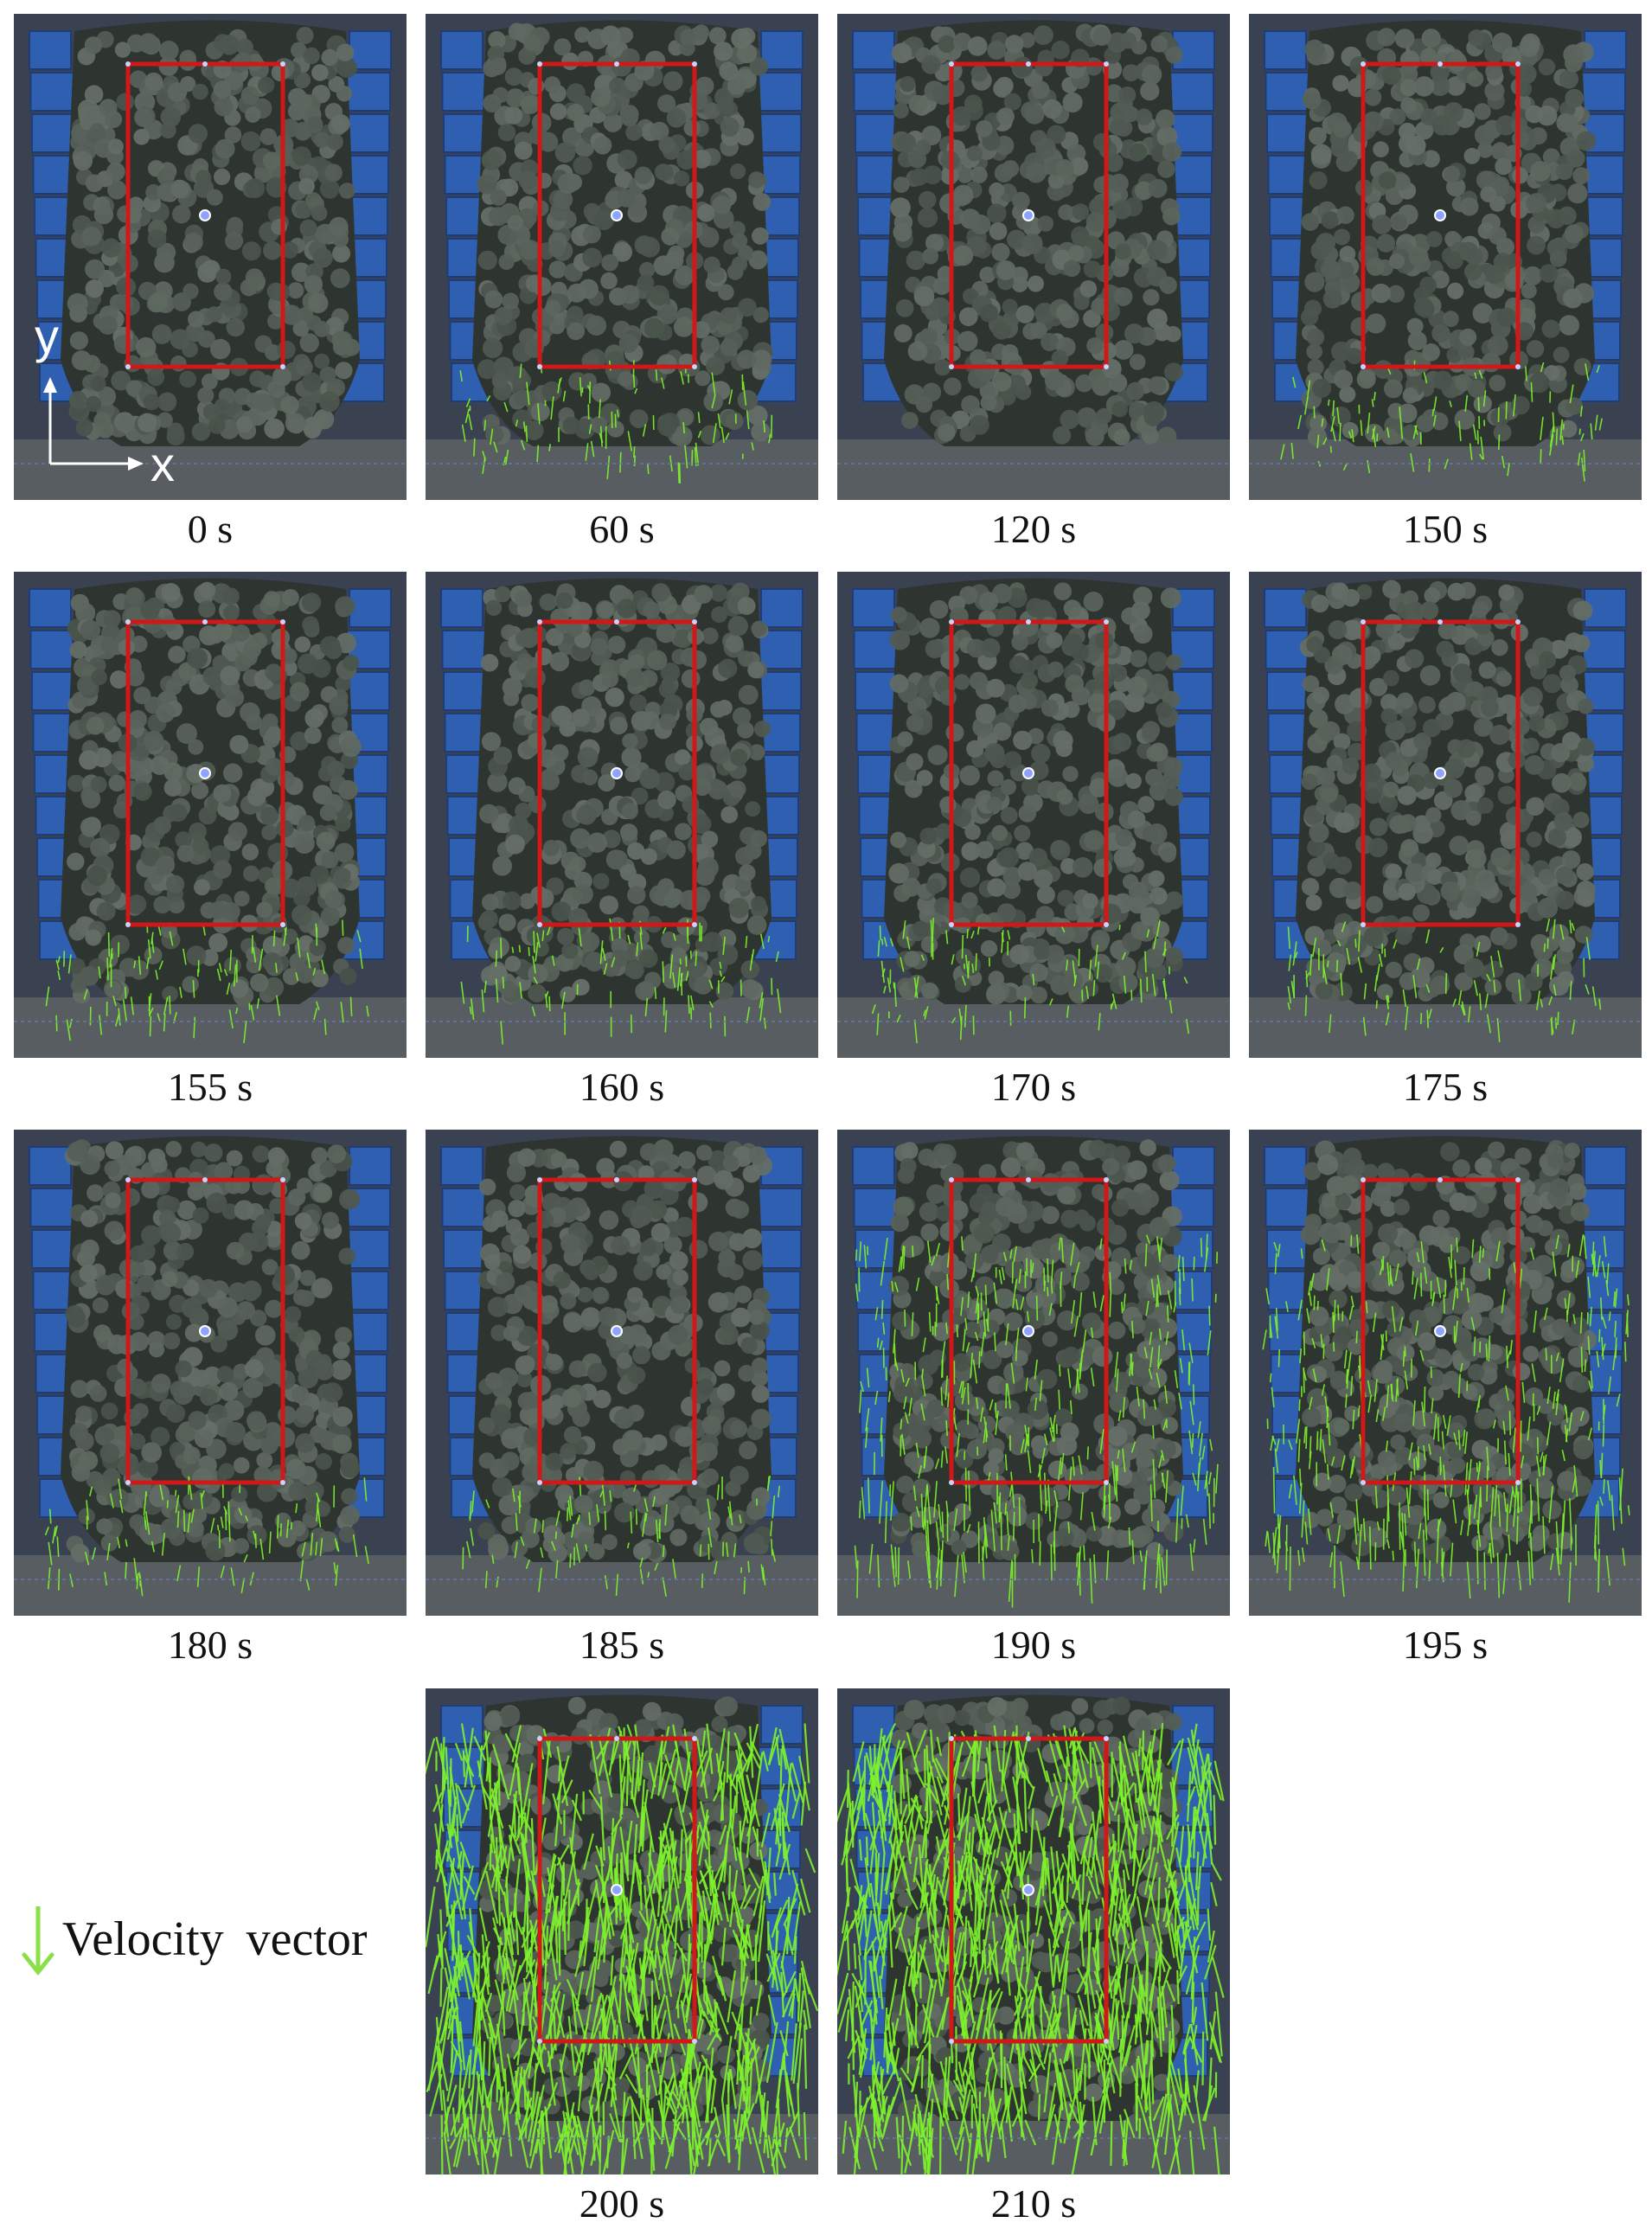 Image resolution: width=1652 pixels, height=2229 pixels. I want to click on time-label: 195 s, so click(1445, 1645).